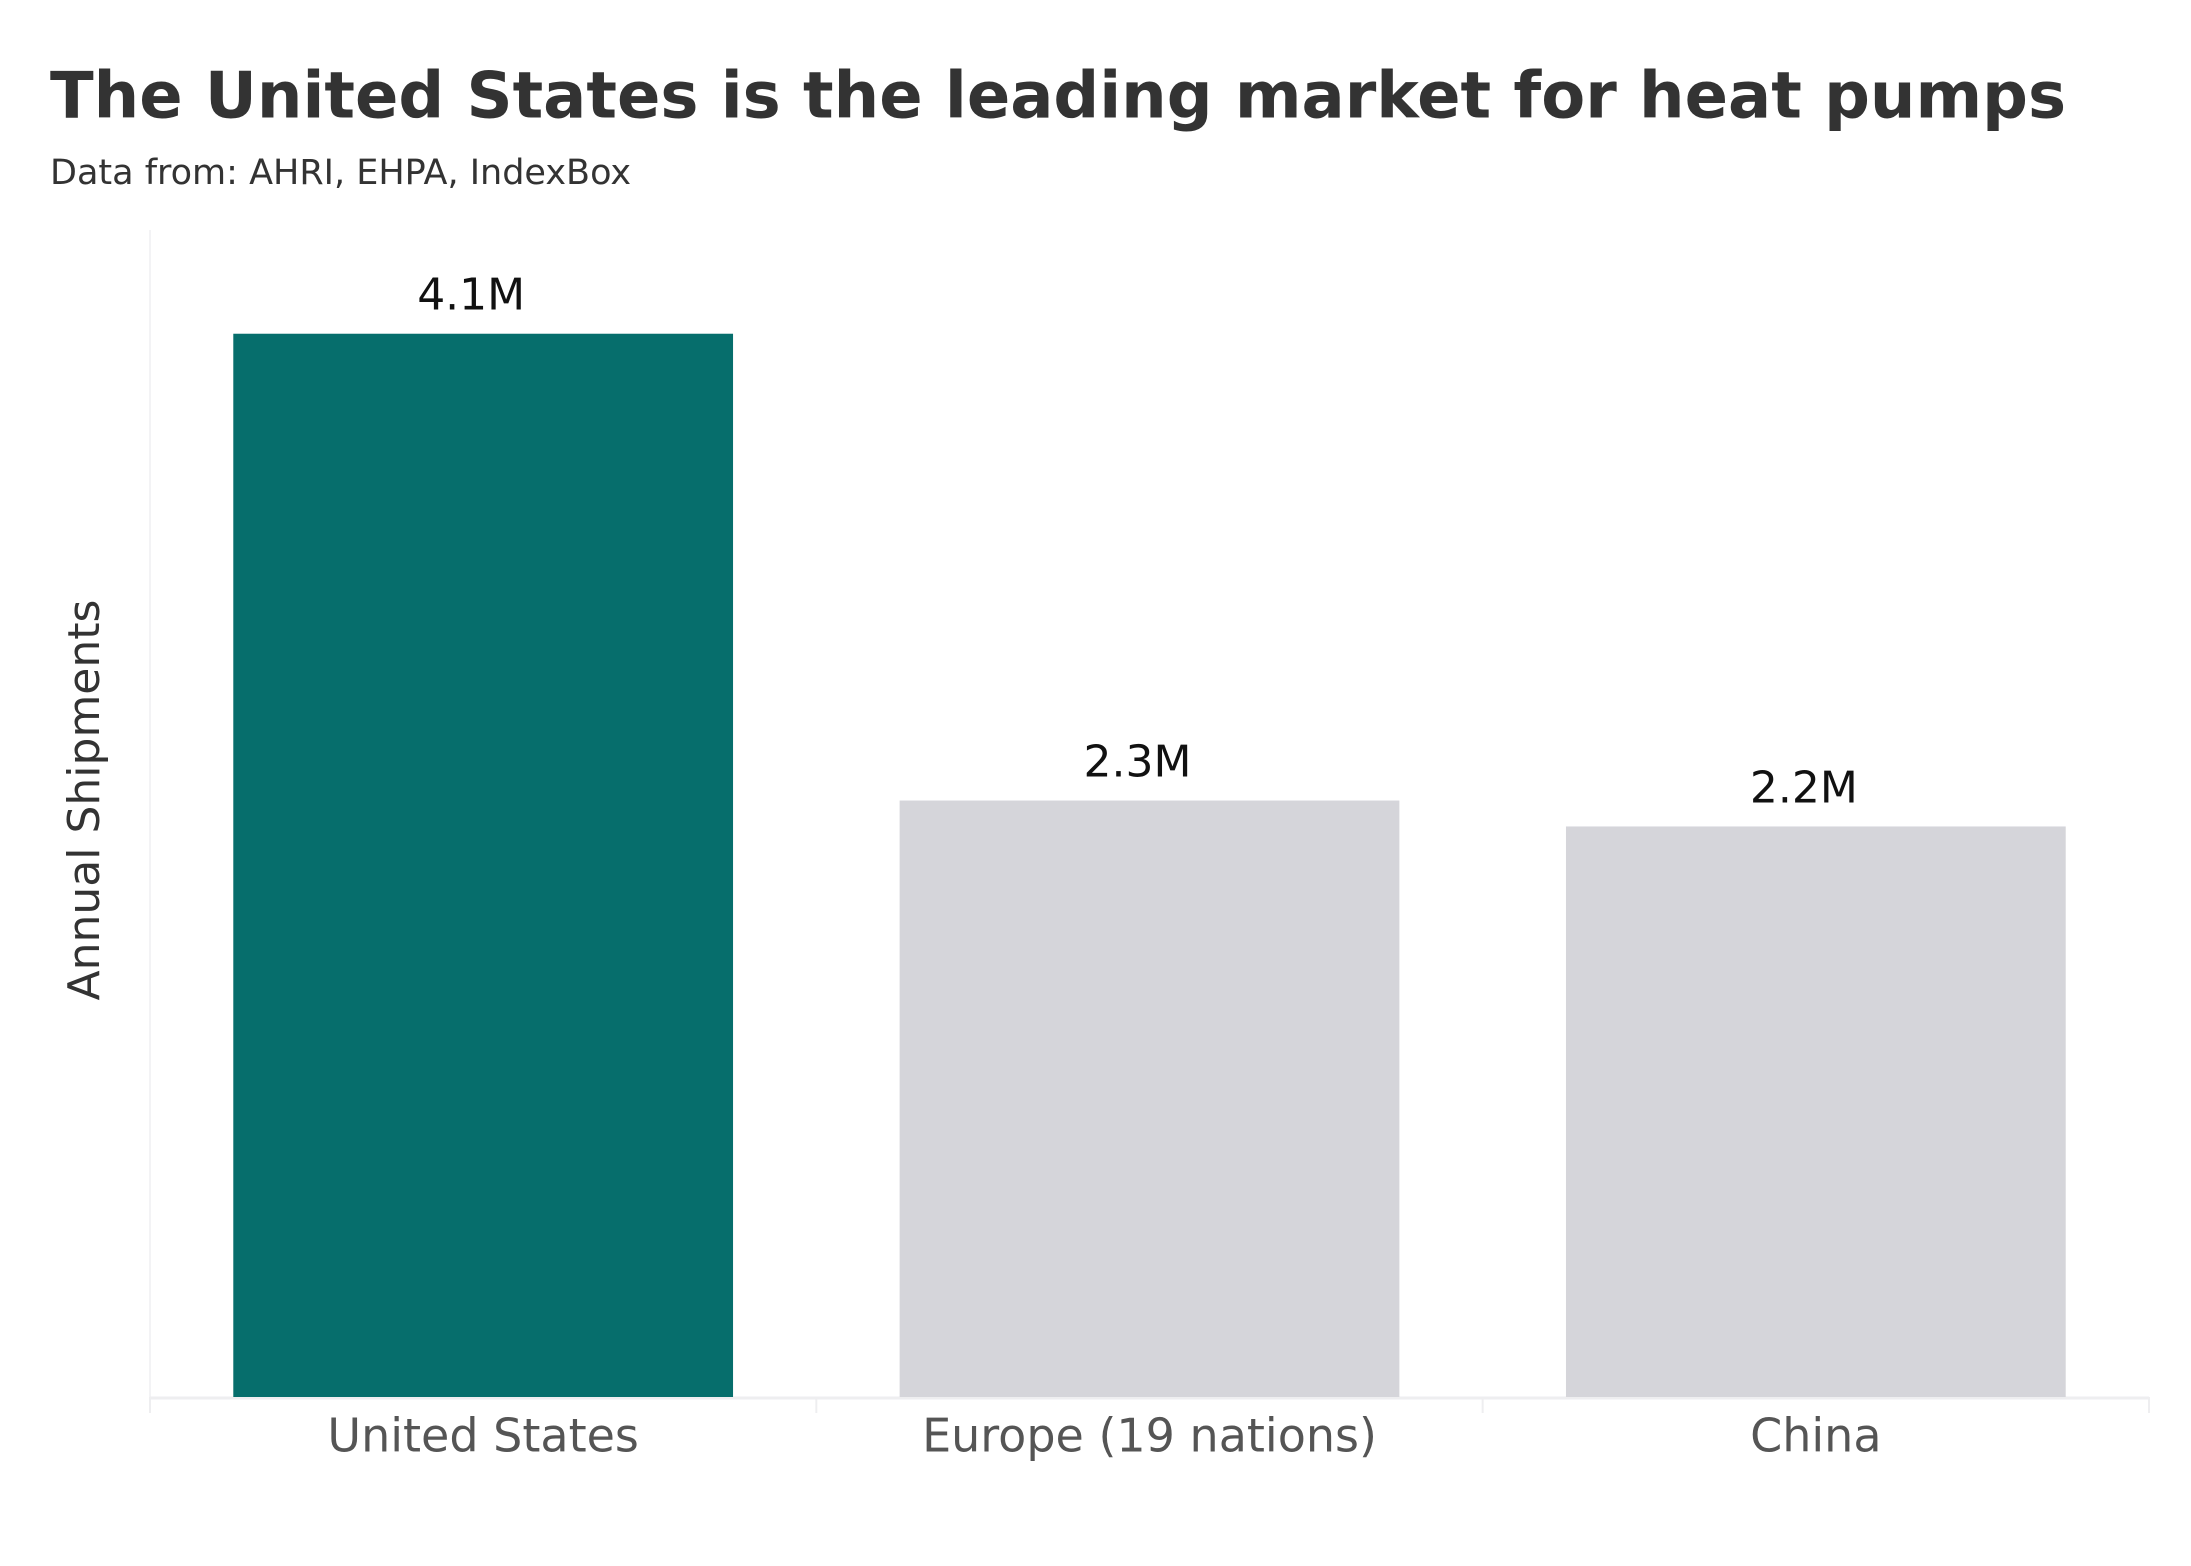 The width and height of the screenshot is (2191, 1566). I want to click on chart-subtitle: Data from: AHRI, EHPA, IndexBox, so click(340, 173).